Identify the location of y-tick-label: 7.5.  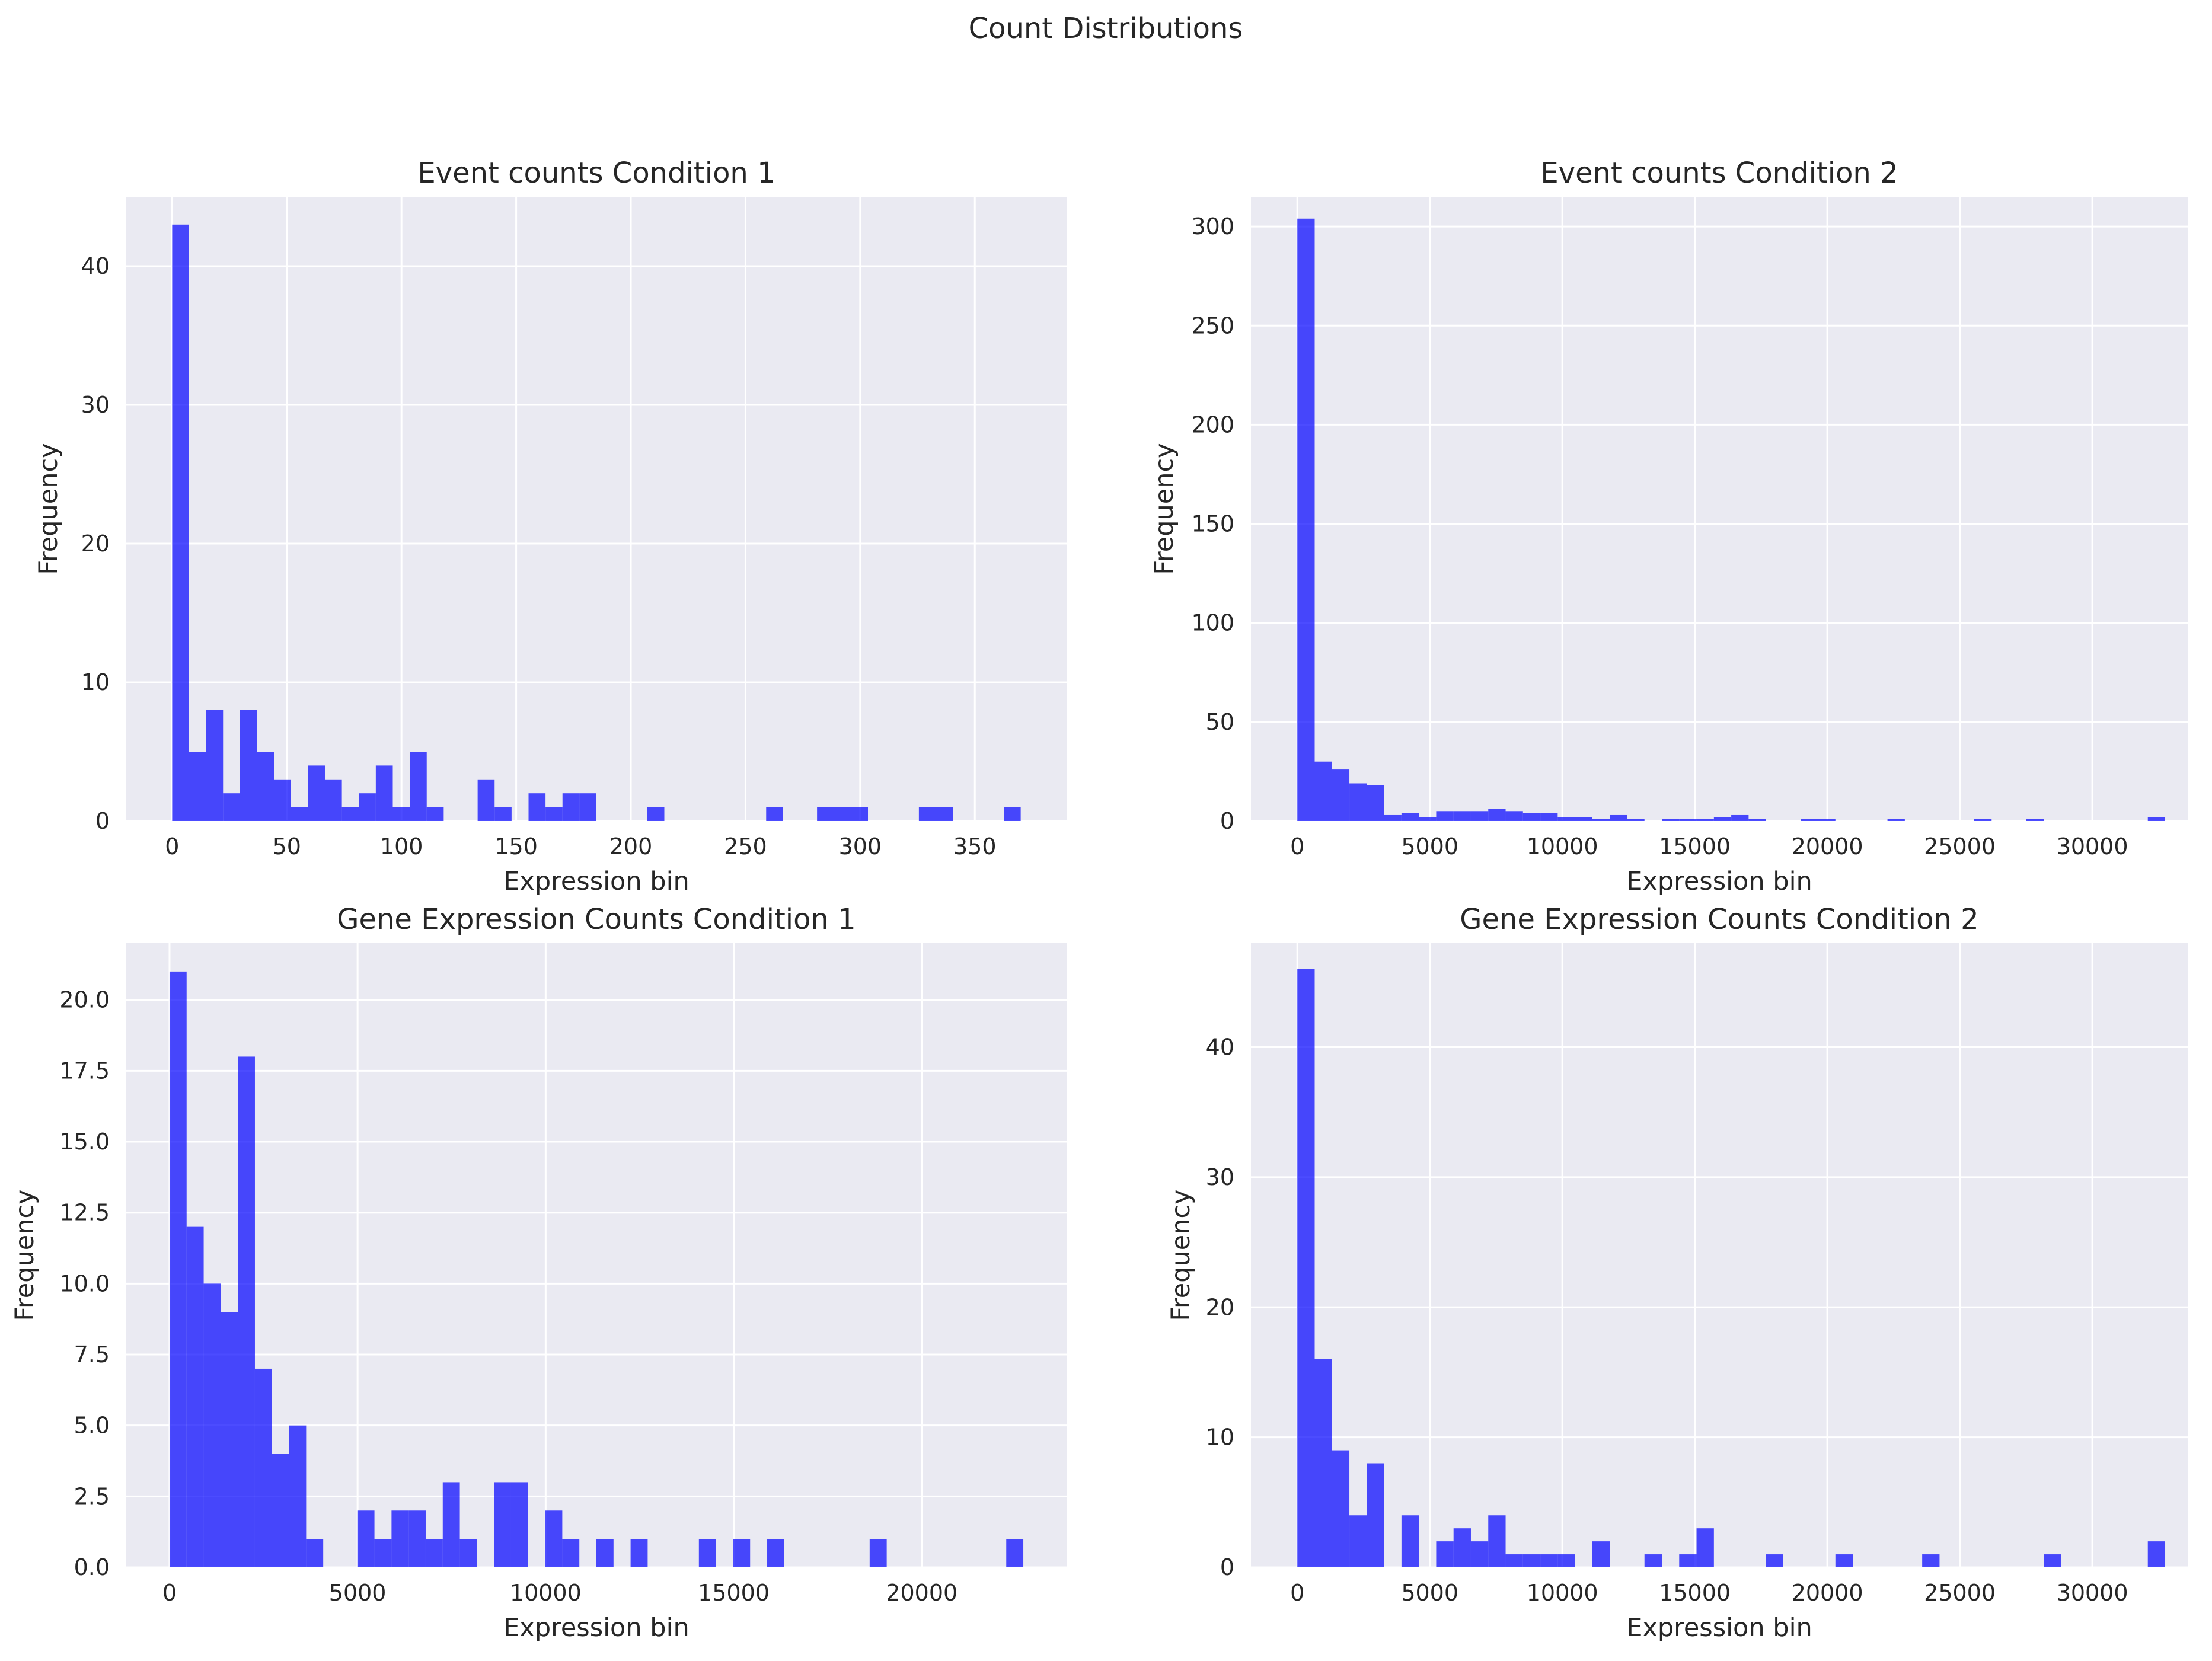
(92, 1354).